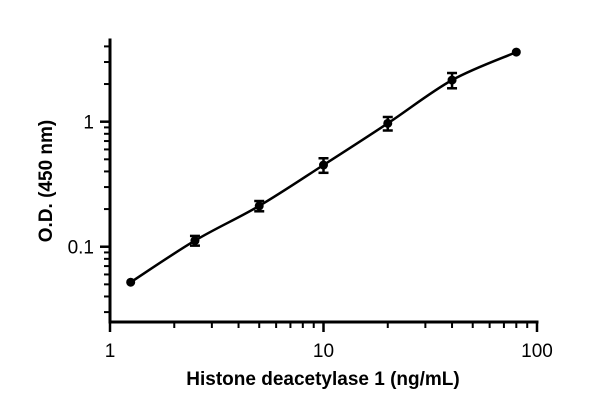 Image resolution: width=600 pixels, height=409 pixels. What do you see at coordinates (110, 351) in the screenshot?
I see `x-tick-label: 1` at bounding box center [110, 351].